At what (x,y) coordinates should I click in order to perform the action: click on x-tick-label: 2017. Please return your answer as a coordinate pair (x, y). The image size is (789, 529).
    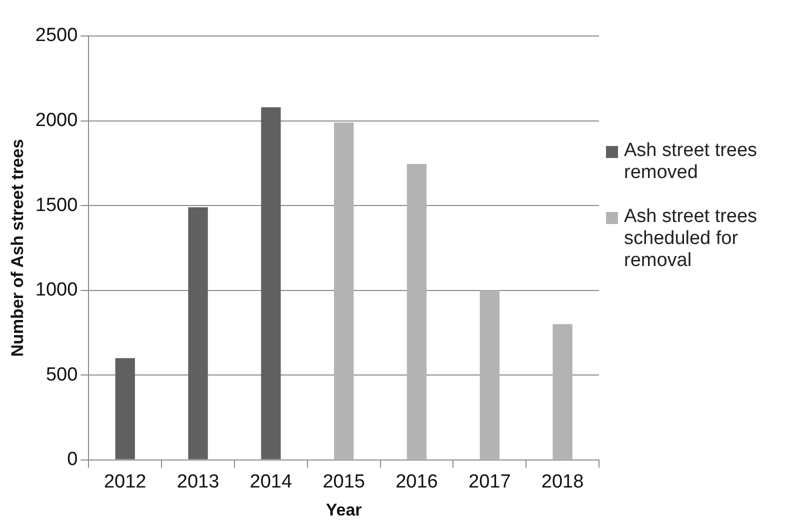
    Looking at the image, I should click on (489, 481).